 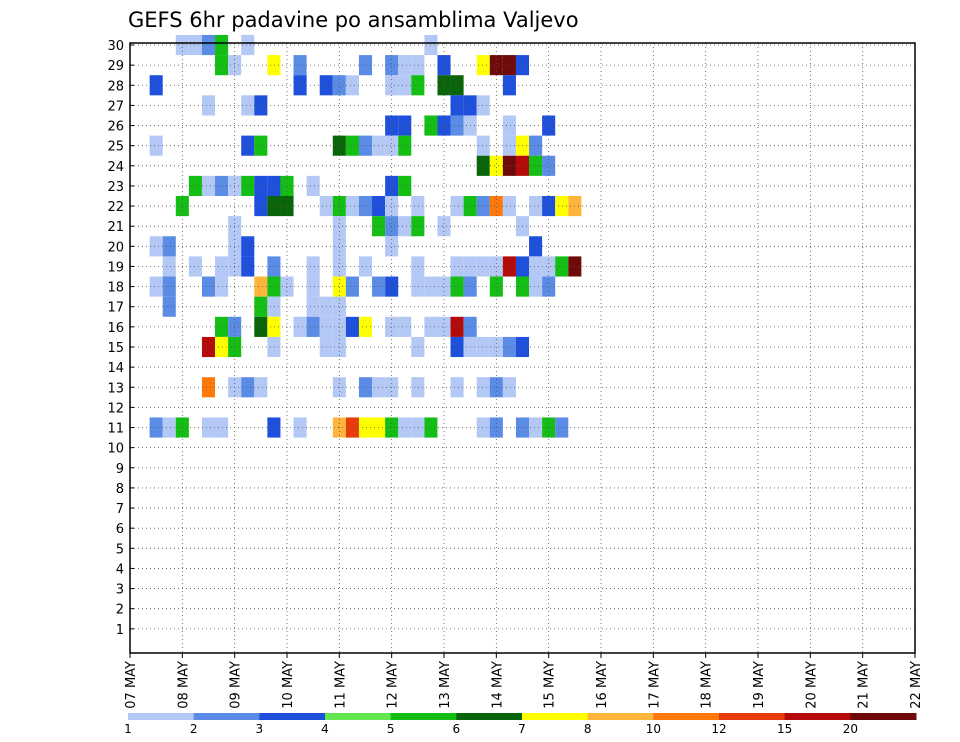 What do you see at coordinates (120, 610) in the screenshot?
I see `y-tick-label: 2` at bounding box center [120, 610].